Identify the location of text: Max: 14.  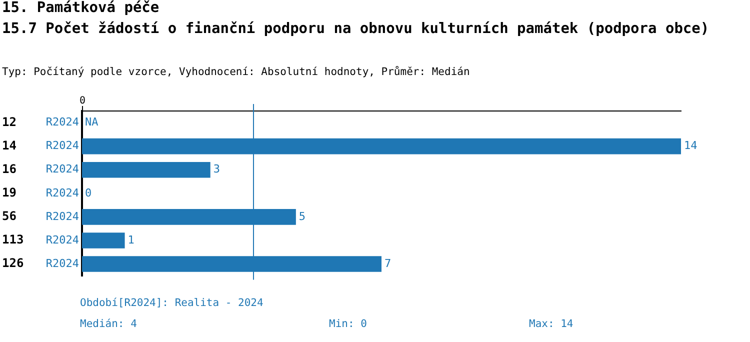
(551, 324).